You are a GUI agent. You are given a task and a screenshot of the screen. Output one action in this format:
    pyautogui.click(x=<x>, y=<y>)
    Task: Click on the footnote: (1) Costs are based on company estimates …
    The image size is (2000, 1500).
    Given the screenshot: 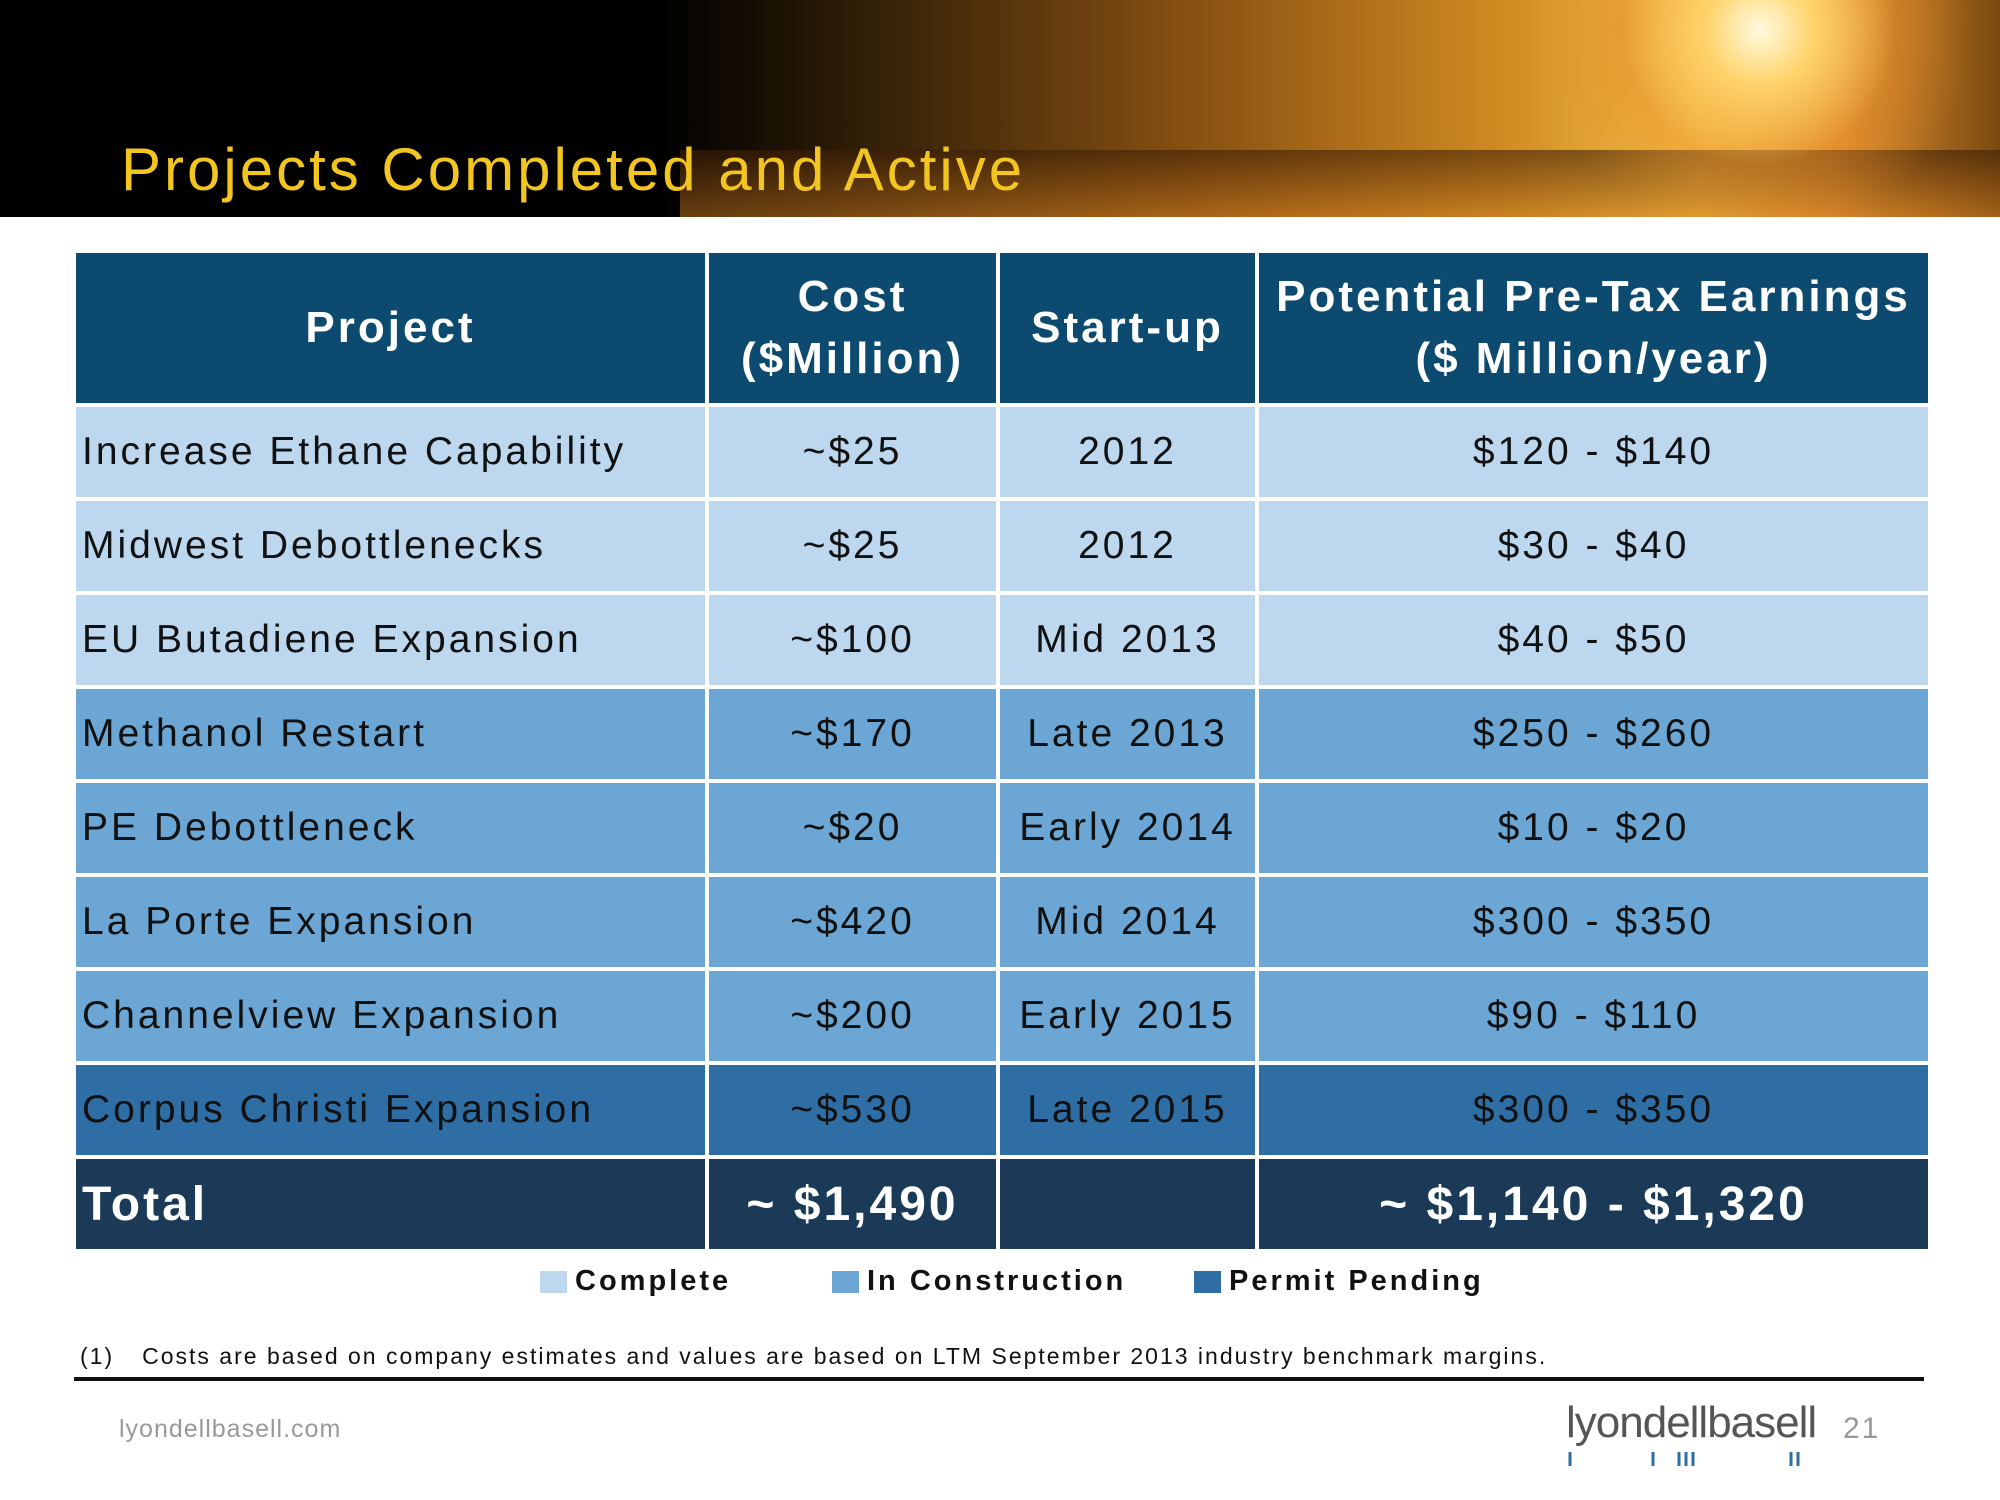 What is the action you would take?
    pyautogui.click(x=827, y=1356)
    